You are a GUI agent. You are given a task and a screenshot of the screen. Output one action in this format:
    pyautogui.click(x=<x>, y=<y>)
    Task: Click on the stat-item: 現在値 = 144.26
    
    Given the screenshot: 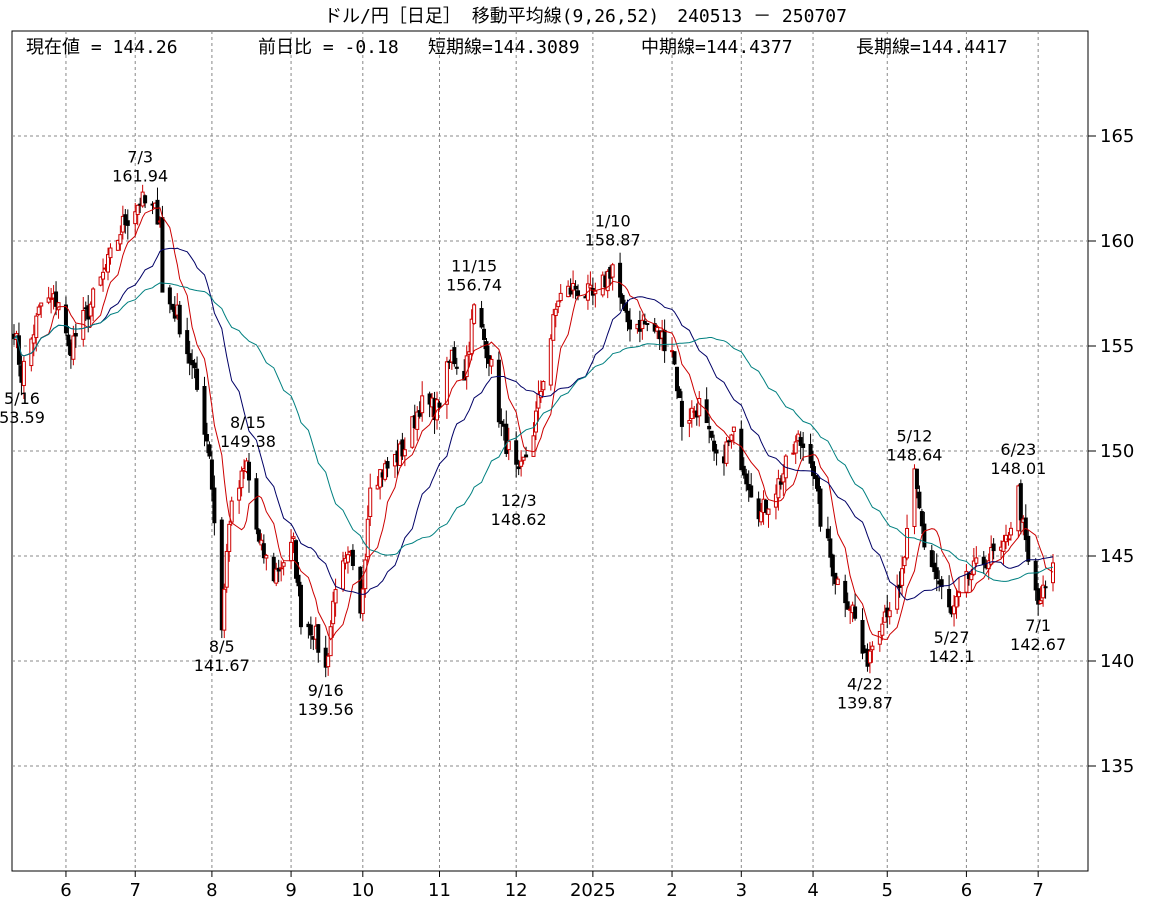 What is the action you would take?
    pyautogui.click(x=102, y=47)
    